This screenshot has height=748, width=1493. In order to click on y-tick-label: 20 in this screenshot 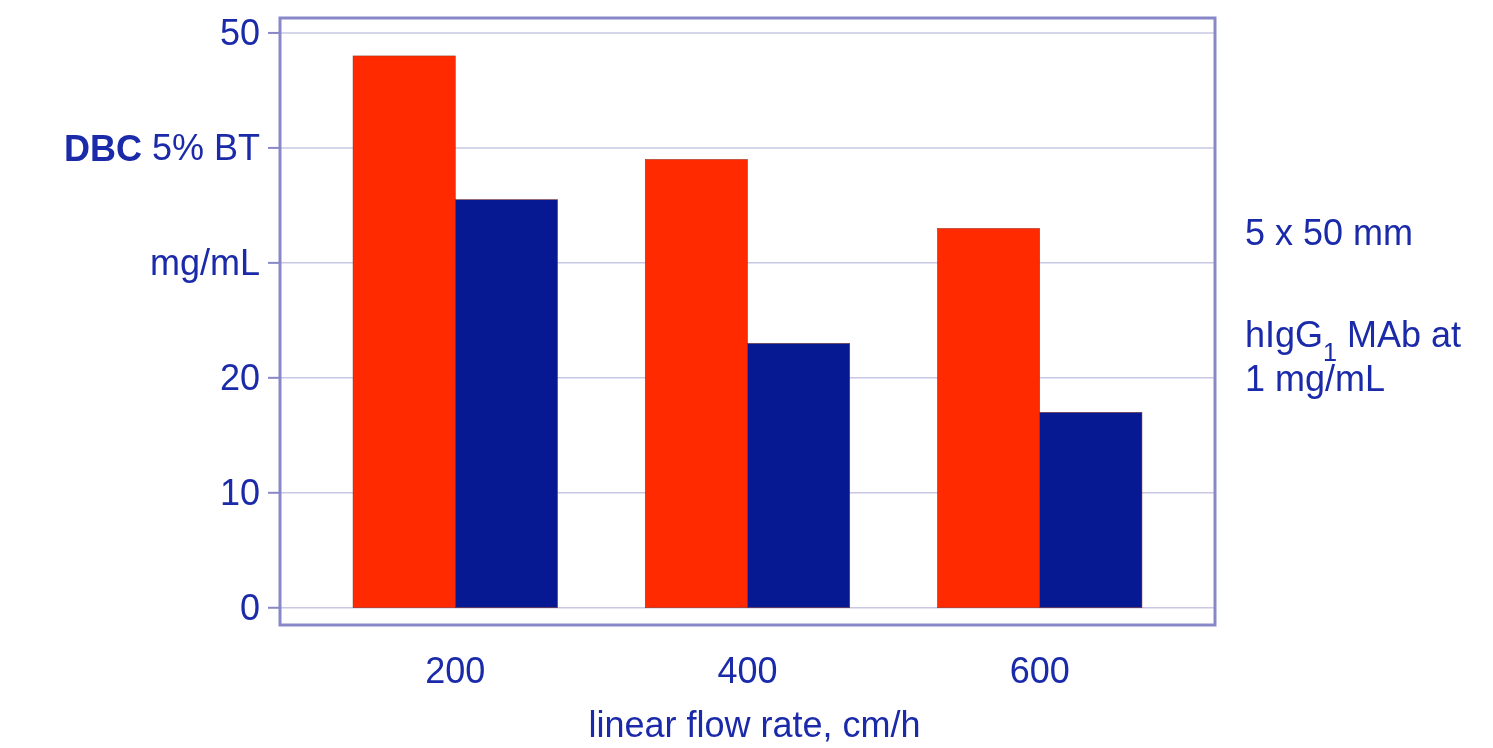, I will do `click(239, 378)`.